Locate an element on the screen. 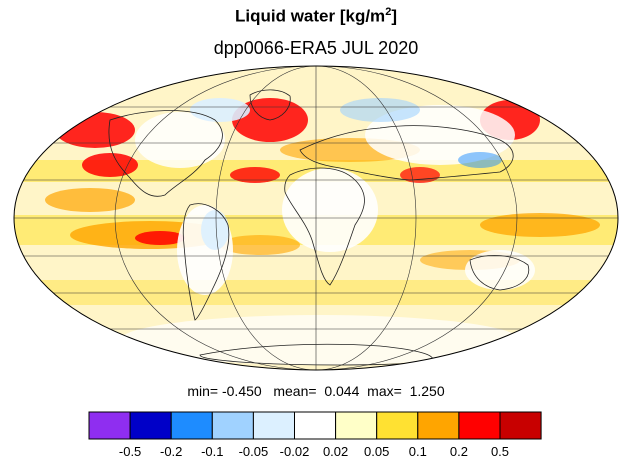 The width and height of the screenshot is (632, 468). title-superscript: 2 is located at coordinates (388, 12).